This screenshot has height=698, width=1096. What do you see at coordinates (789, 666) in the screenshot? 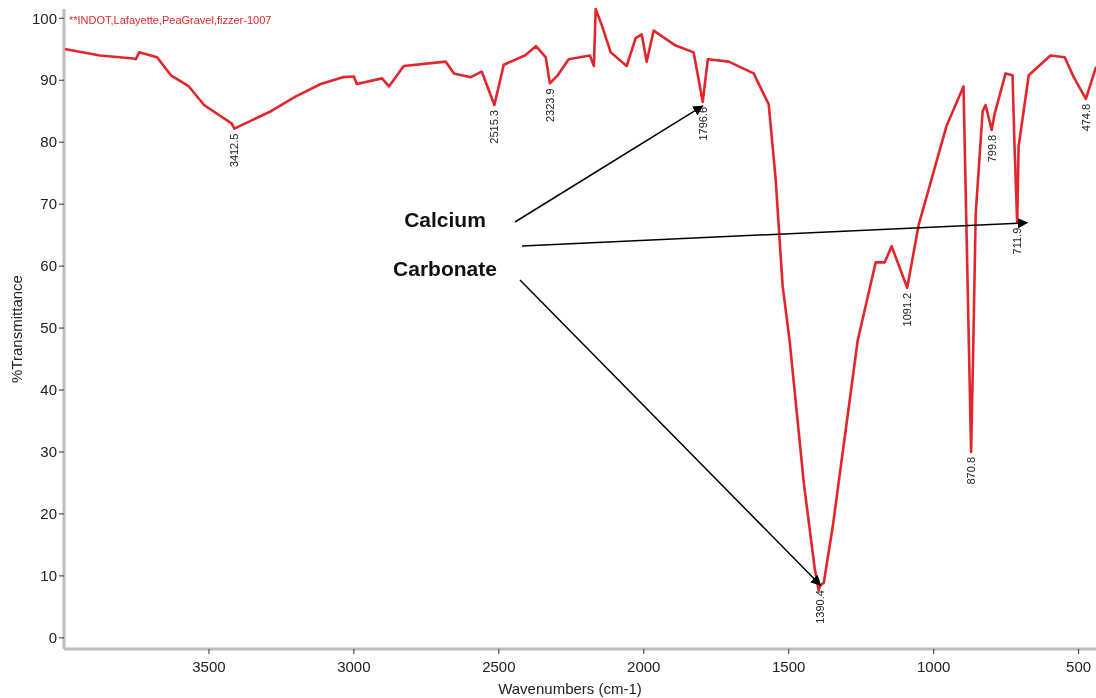
I see `x-tick-label: 1500` at bounding box center [789, 666].